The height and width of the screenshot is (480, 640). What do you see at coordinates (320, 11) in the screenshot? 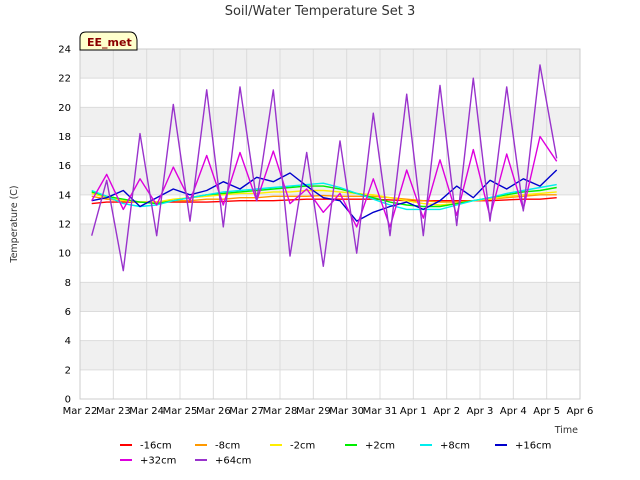
I see `chart-title: Soil/Water Temperature Set 3` at bounding box center [320, 11].